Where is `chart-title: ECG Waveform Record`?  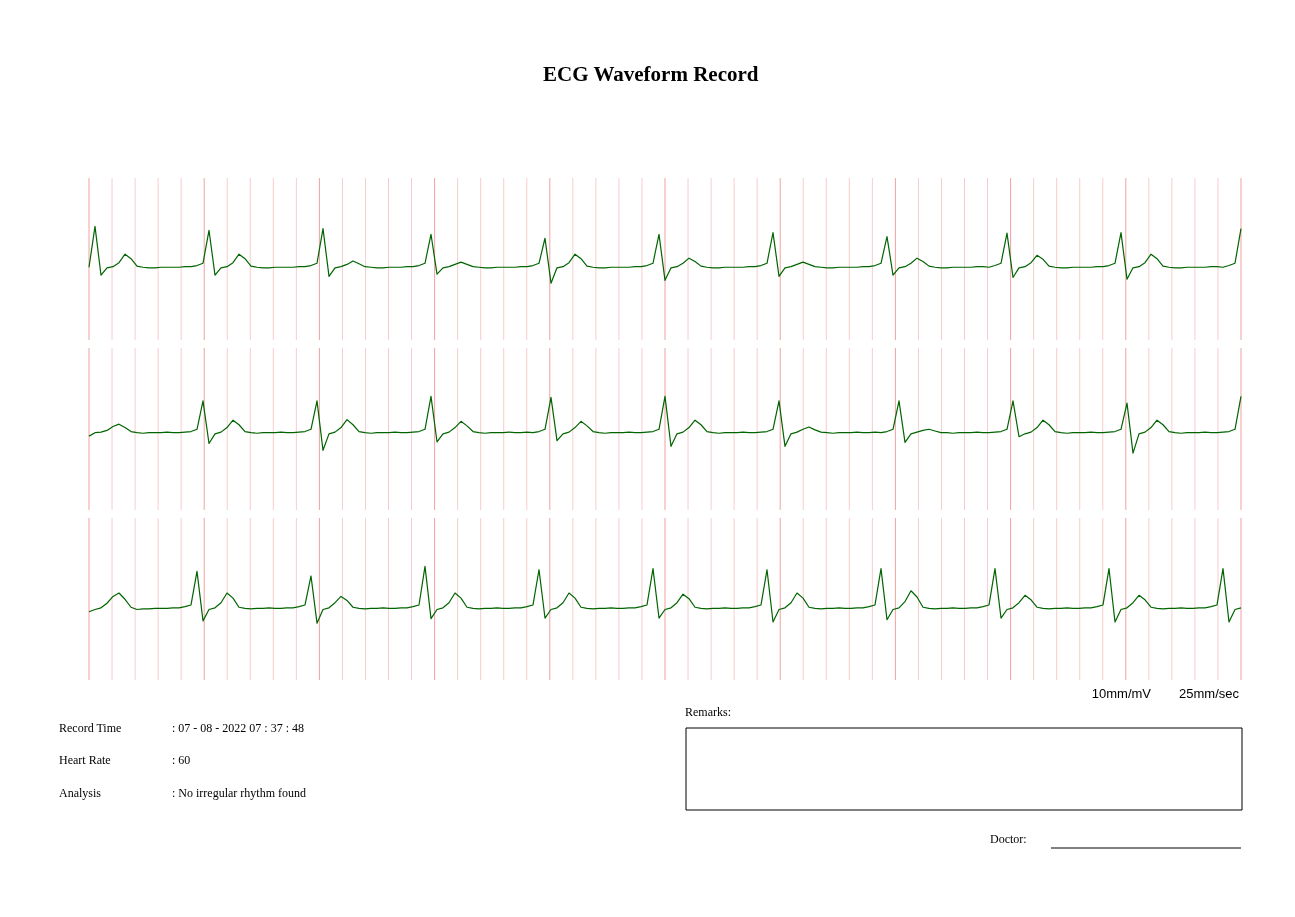
chart-title: ECG Waveform Record is located at coordinates (651, 74).